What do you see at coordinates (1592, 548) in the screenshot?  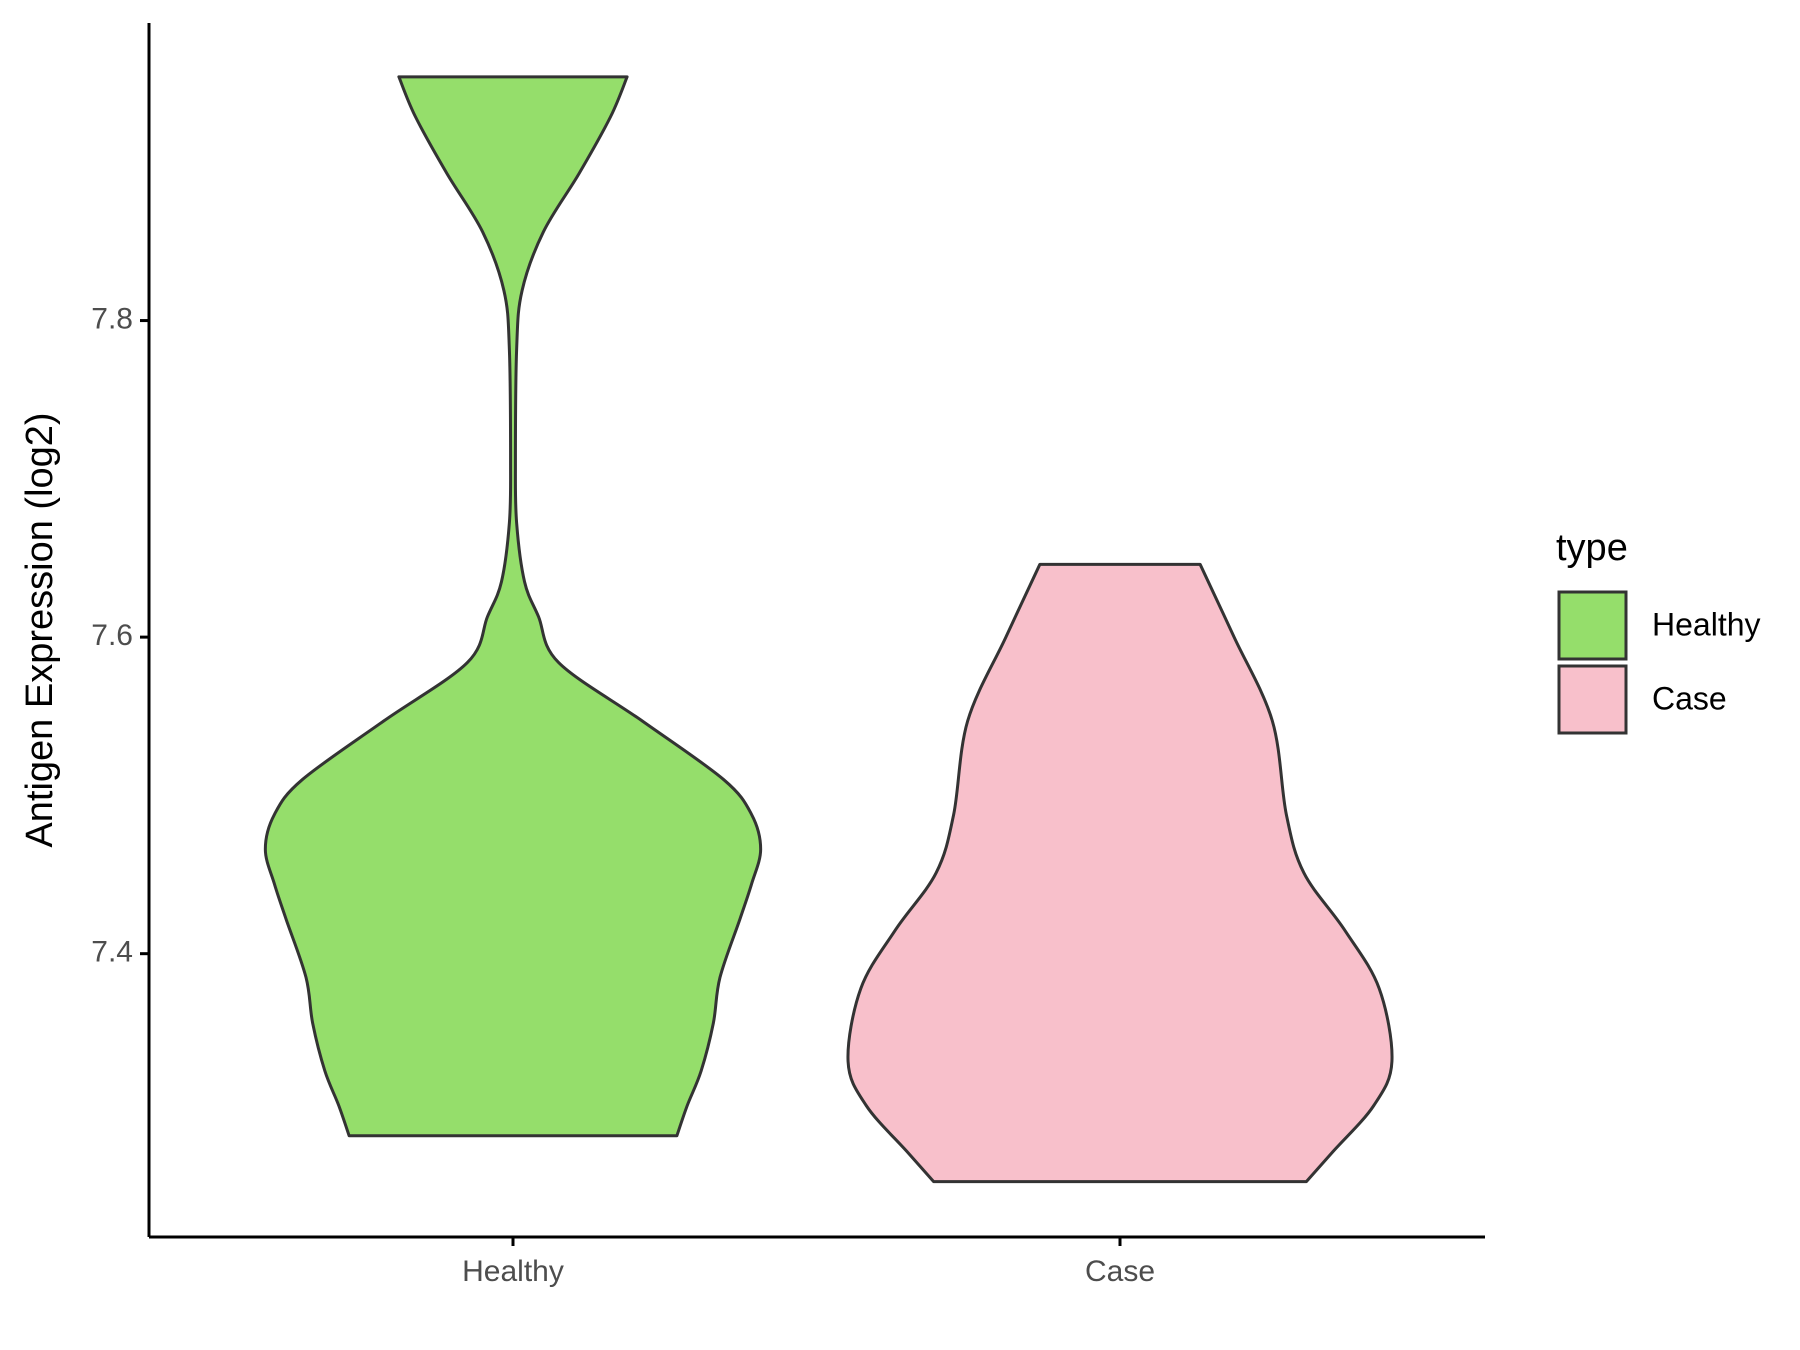 I see `legend-title: type` at bounding box center [1592, 548].